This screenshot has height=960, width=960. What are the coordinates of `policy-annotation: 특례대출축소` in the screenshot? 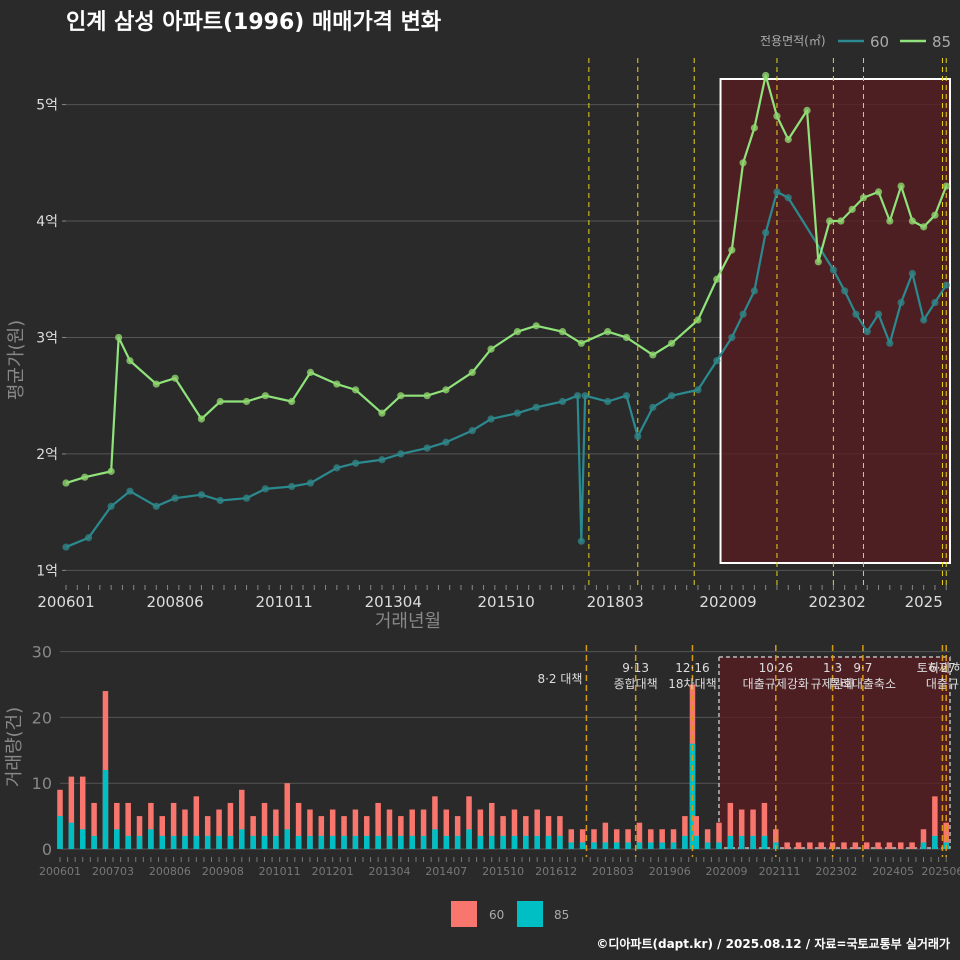 It's located at (863, 684).